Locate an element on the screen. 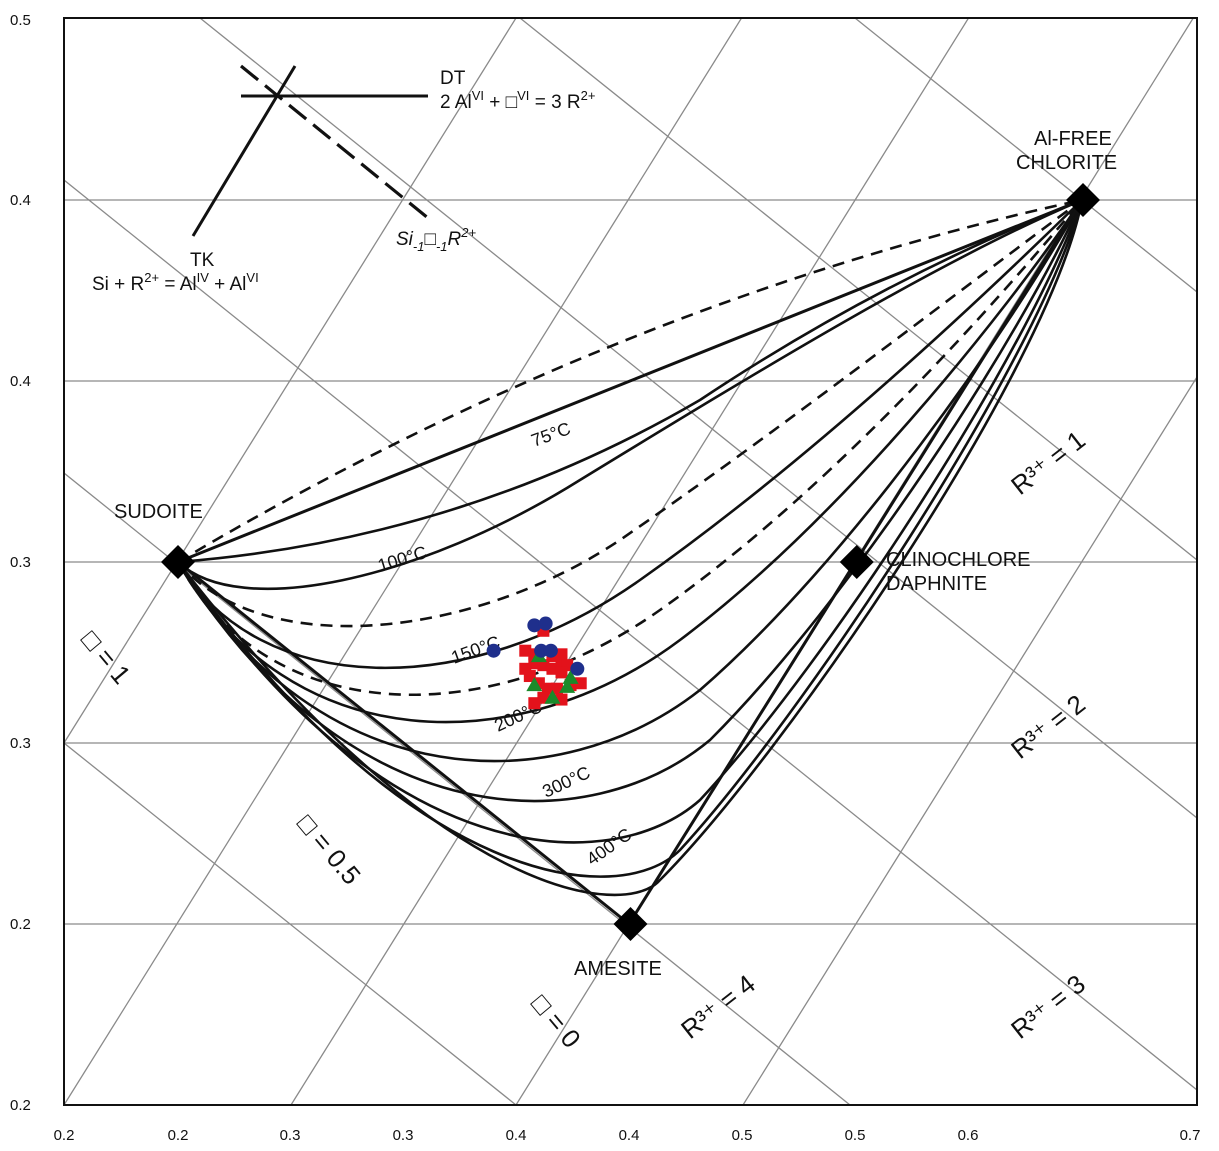 This screenshot has width=1219, height=1151. vacancy-label: □ = 1 is located at coordinates (105, 657).